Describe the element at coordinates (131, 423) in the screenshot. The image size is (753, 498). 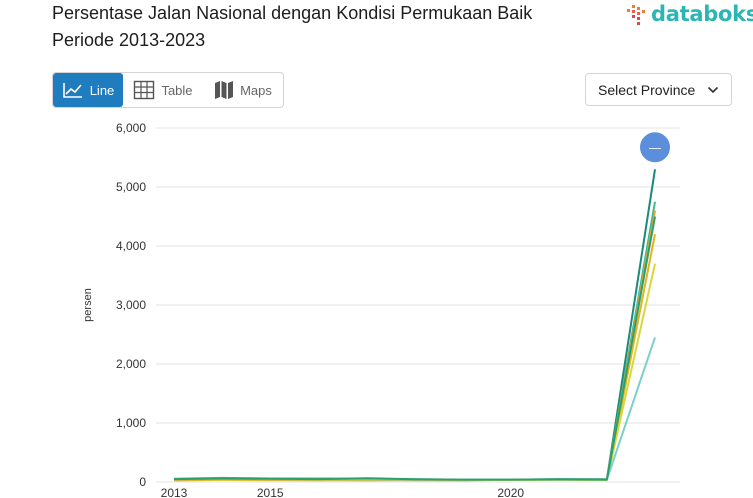
I see `y-tick-label: 1,000` at that location.